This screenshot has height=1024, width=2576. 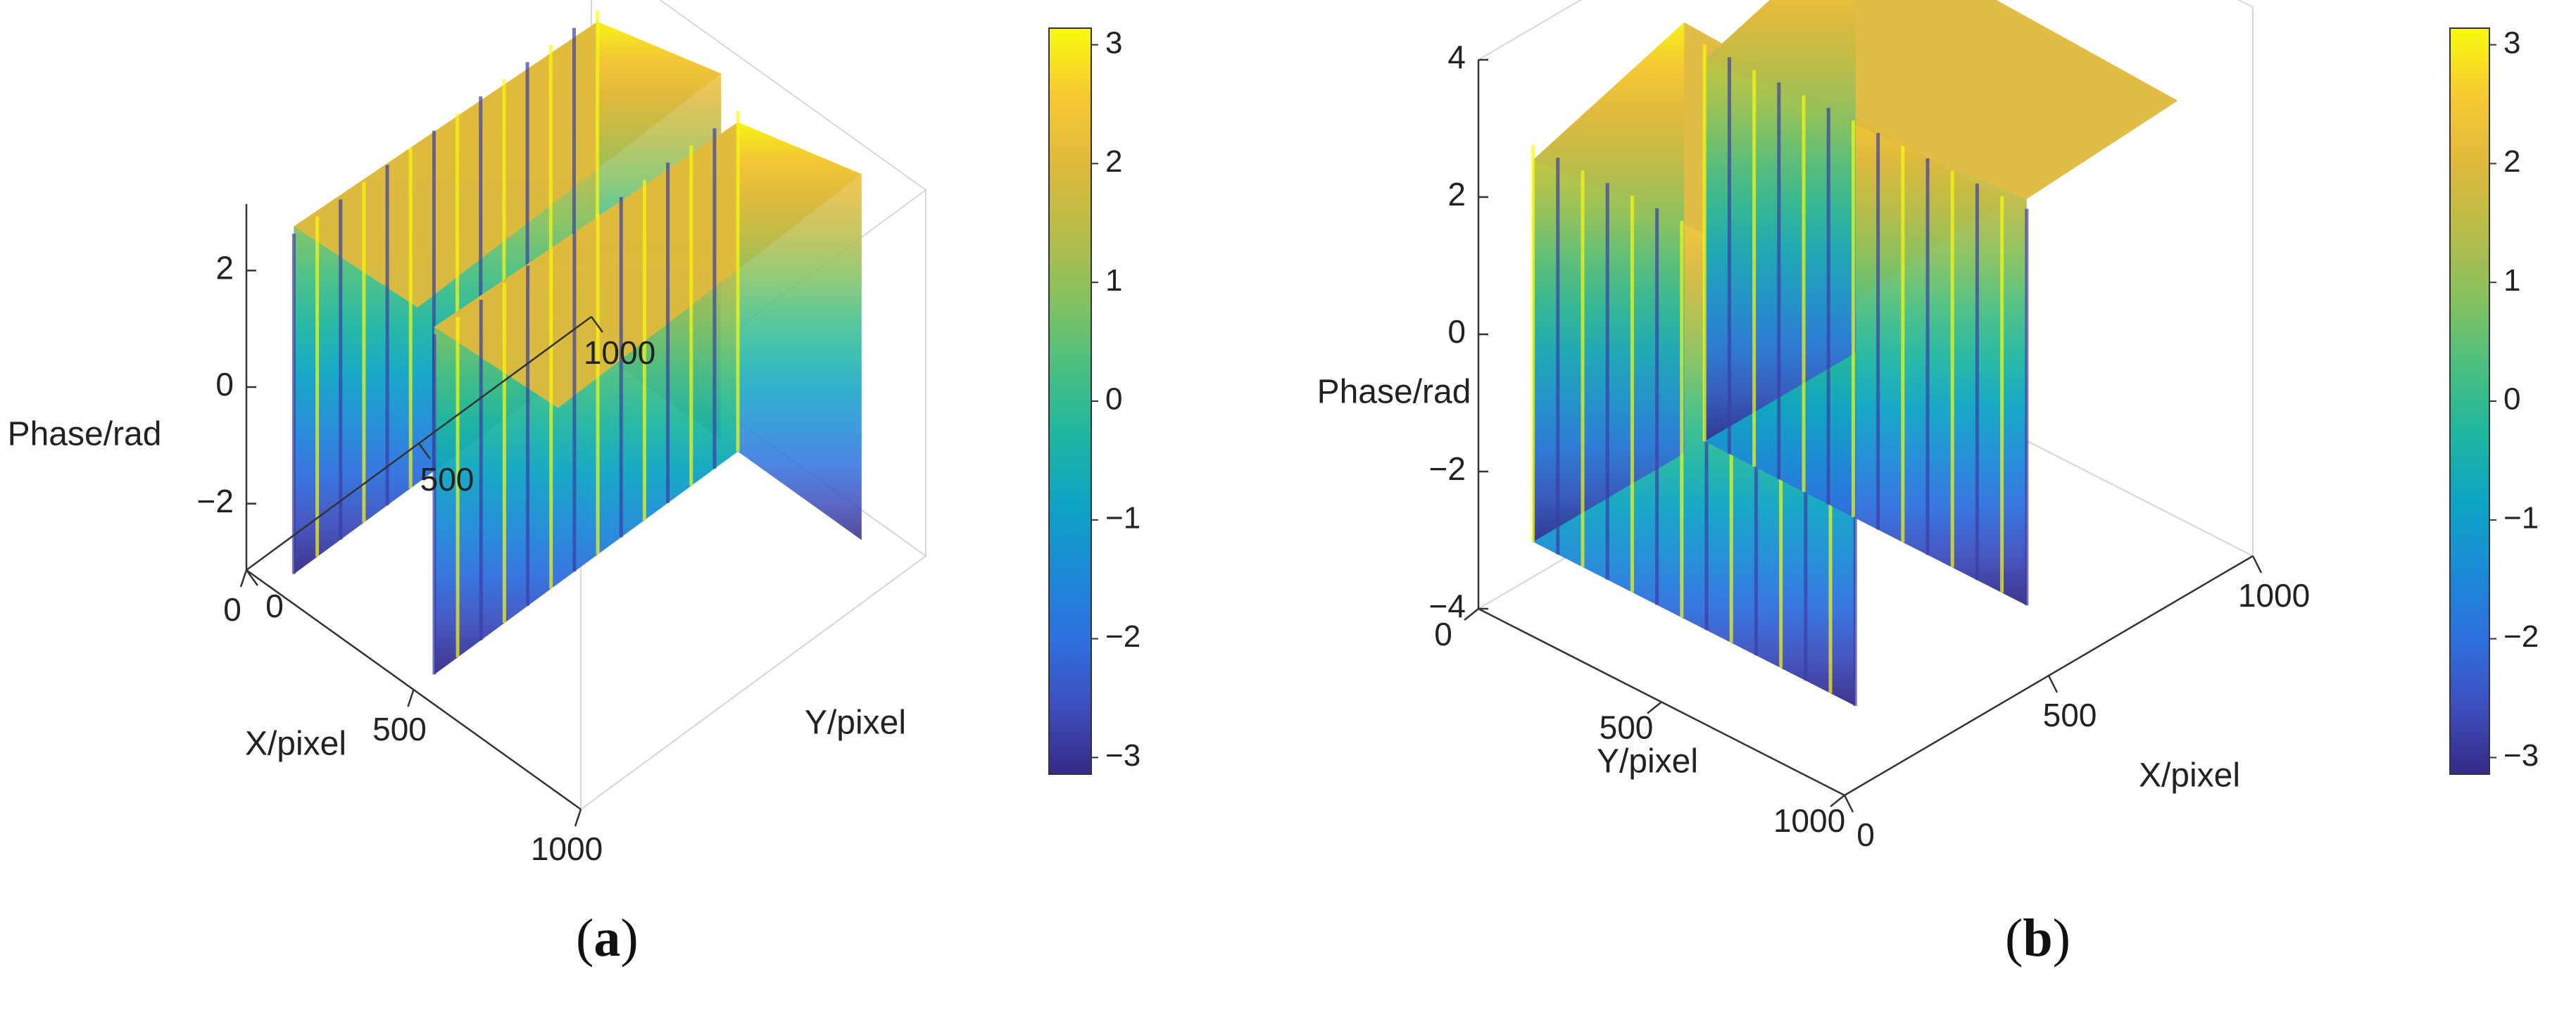 What do you see at coordinates (422, 515) in the screenshot?
I see `axes` at bounding box center [422, 515].